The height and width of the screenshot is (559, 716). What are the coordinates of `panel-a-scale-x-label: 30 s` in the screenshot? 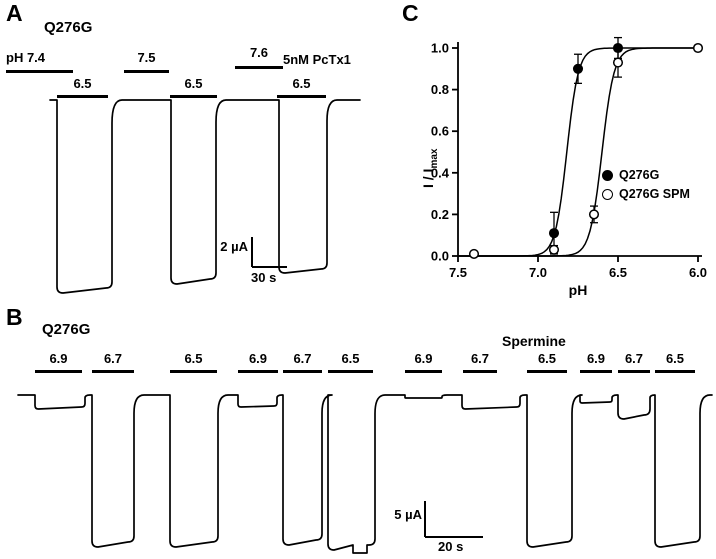 It's located at (264, 277).